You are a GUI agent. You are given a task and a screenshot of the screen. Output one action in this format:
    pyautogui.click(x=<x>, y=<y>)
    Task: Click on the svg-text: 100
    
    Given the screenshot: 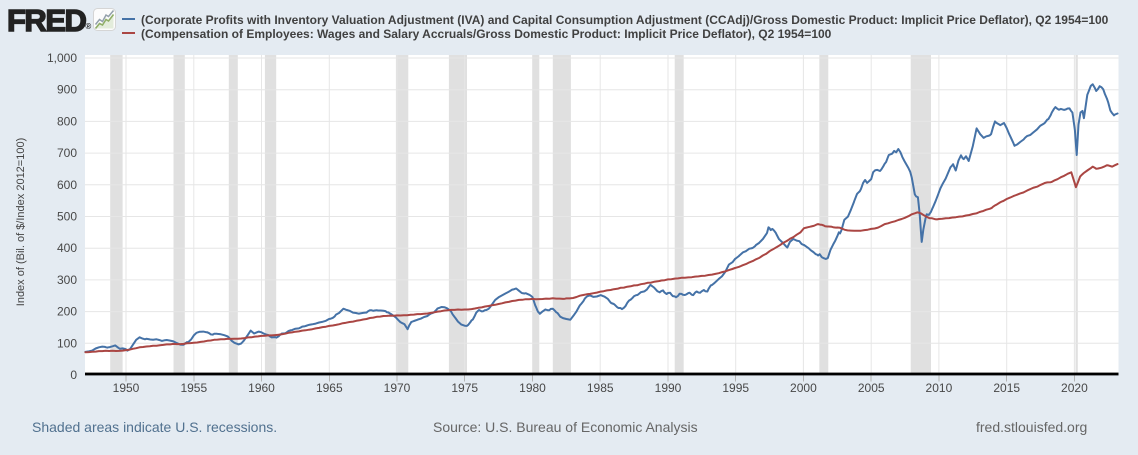 What is the action you would take?
    pyautogui.click(x=67, y=343)
    